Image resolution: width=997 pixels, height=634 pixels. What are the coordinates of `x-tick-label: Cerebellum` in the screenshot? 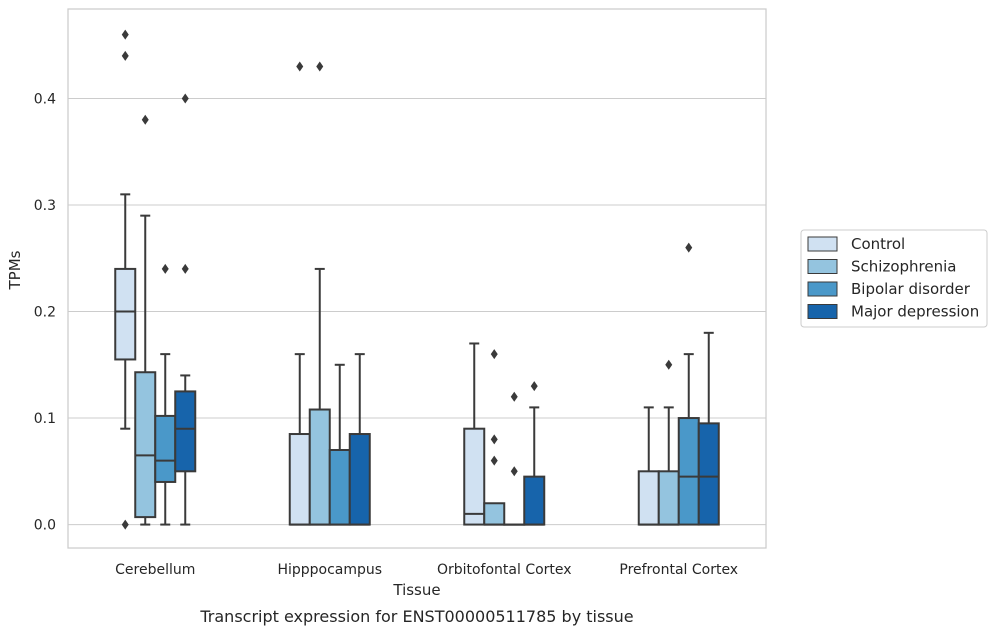 It's located at (155, 570).